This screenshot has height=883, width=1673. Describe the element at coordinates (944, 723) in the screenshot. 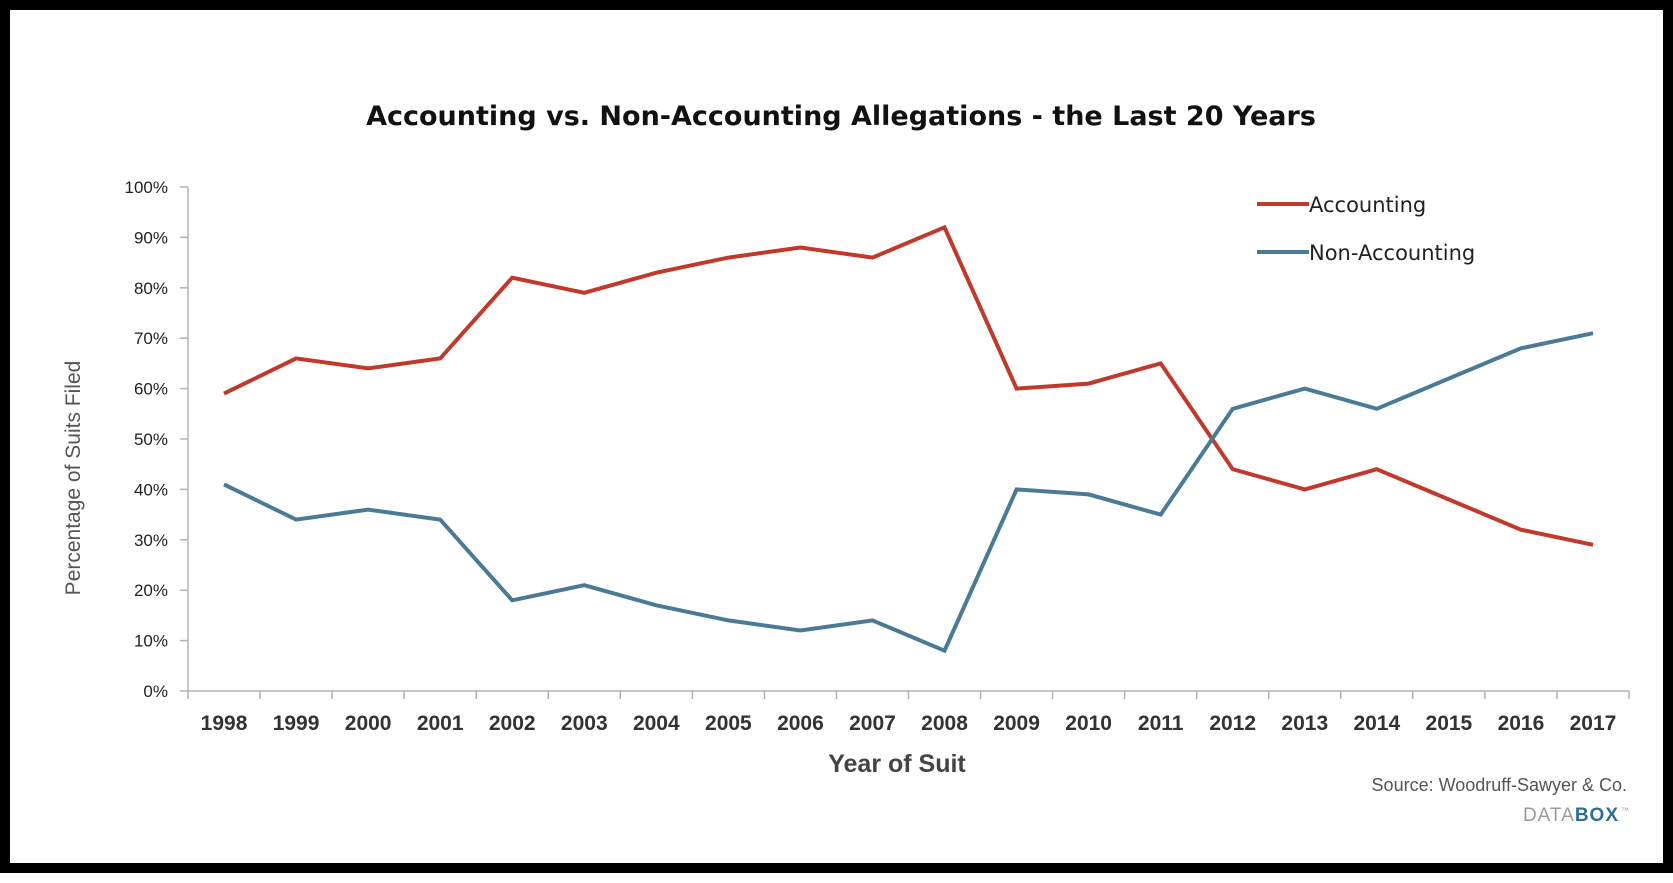

I see `x-tick-label: 2008` at that location.